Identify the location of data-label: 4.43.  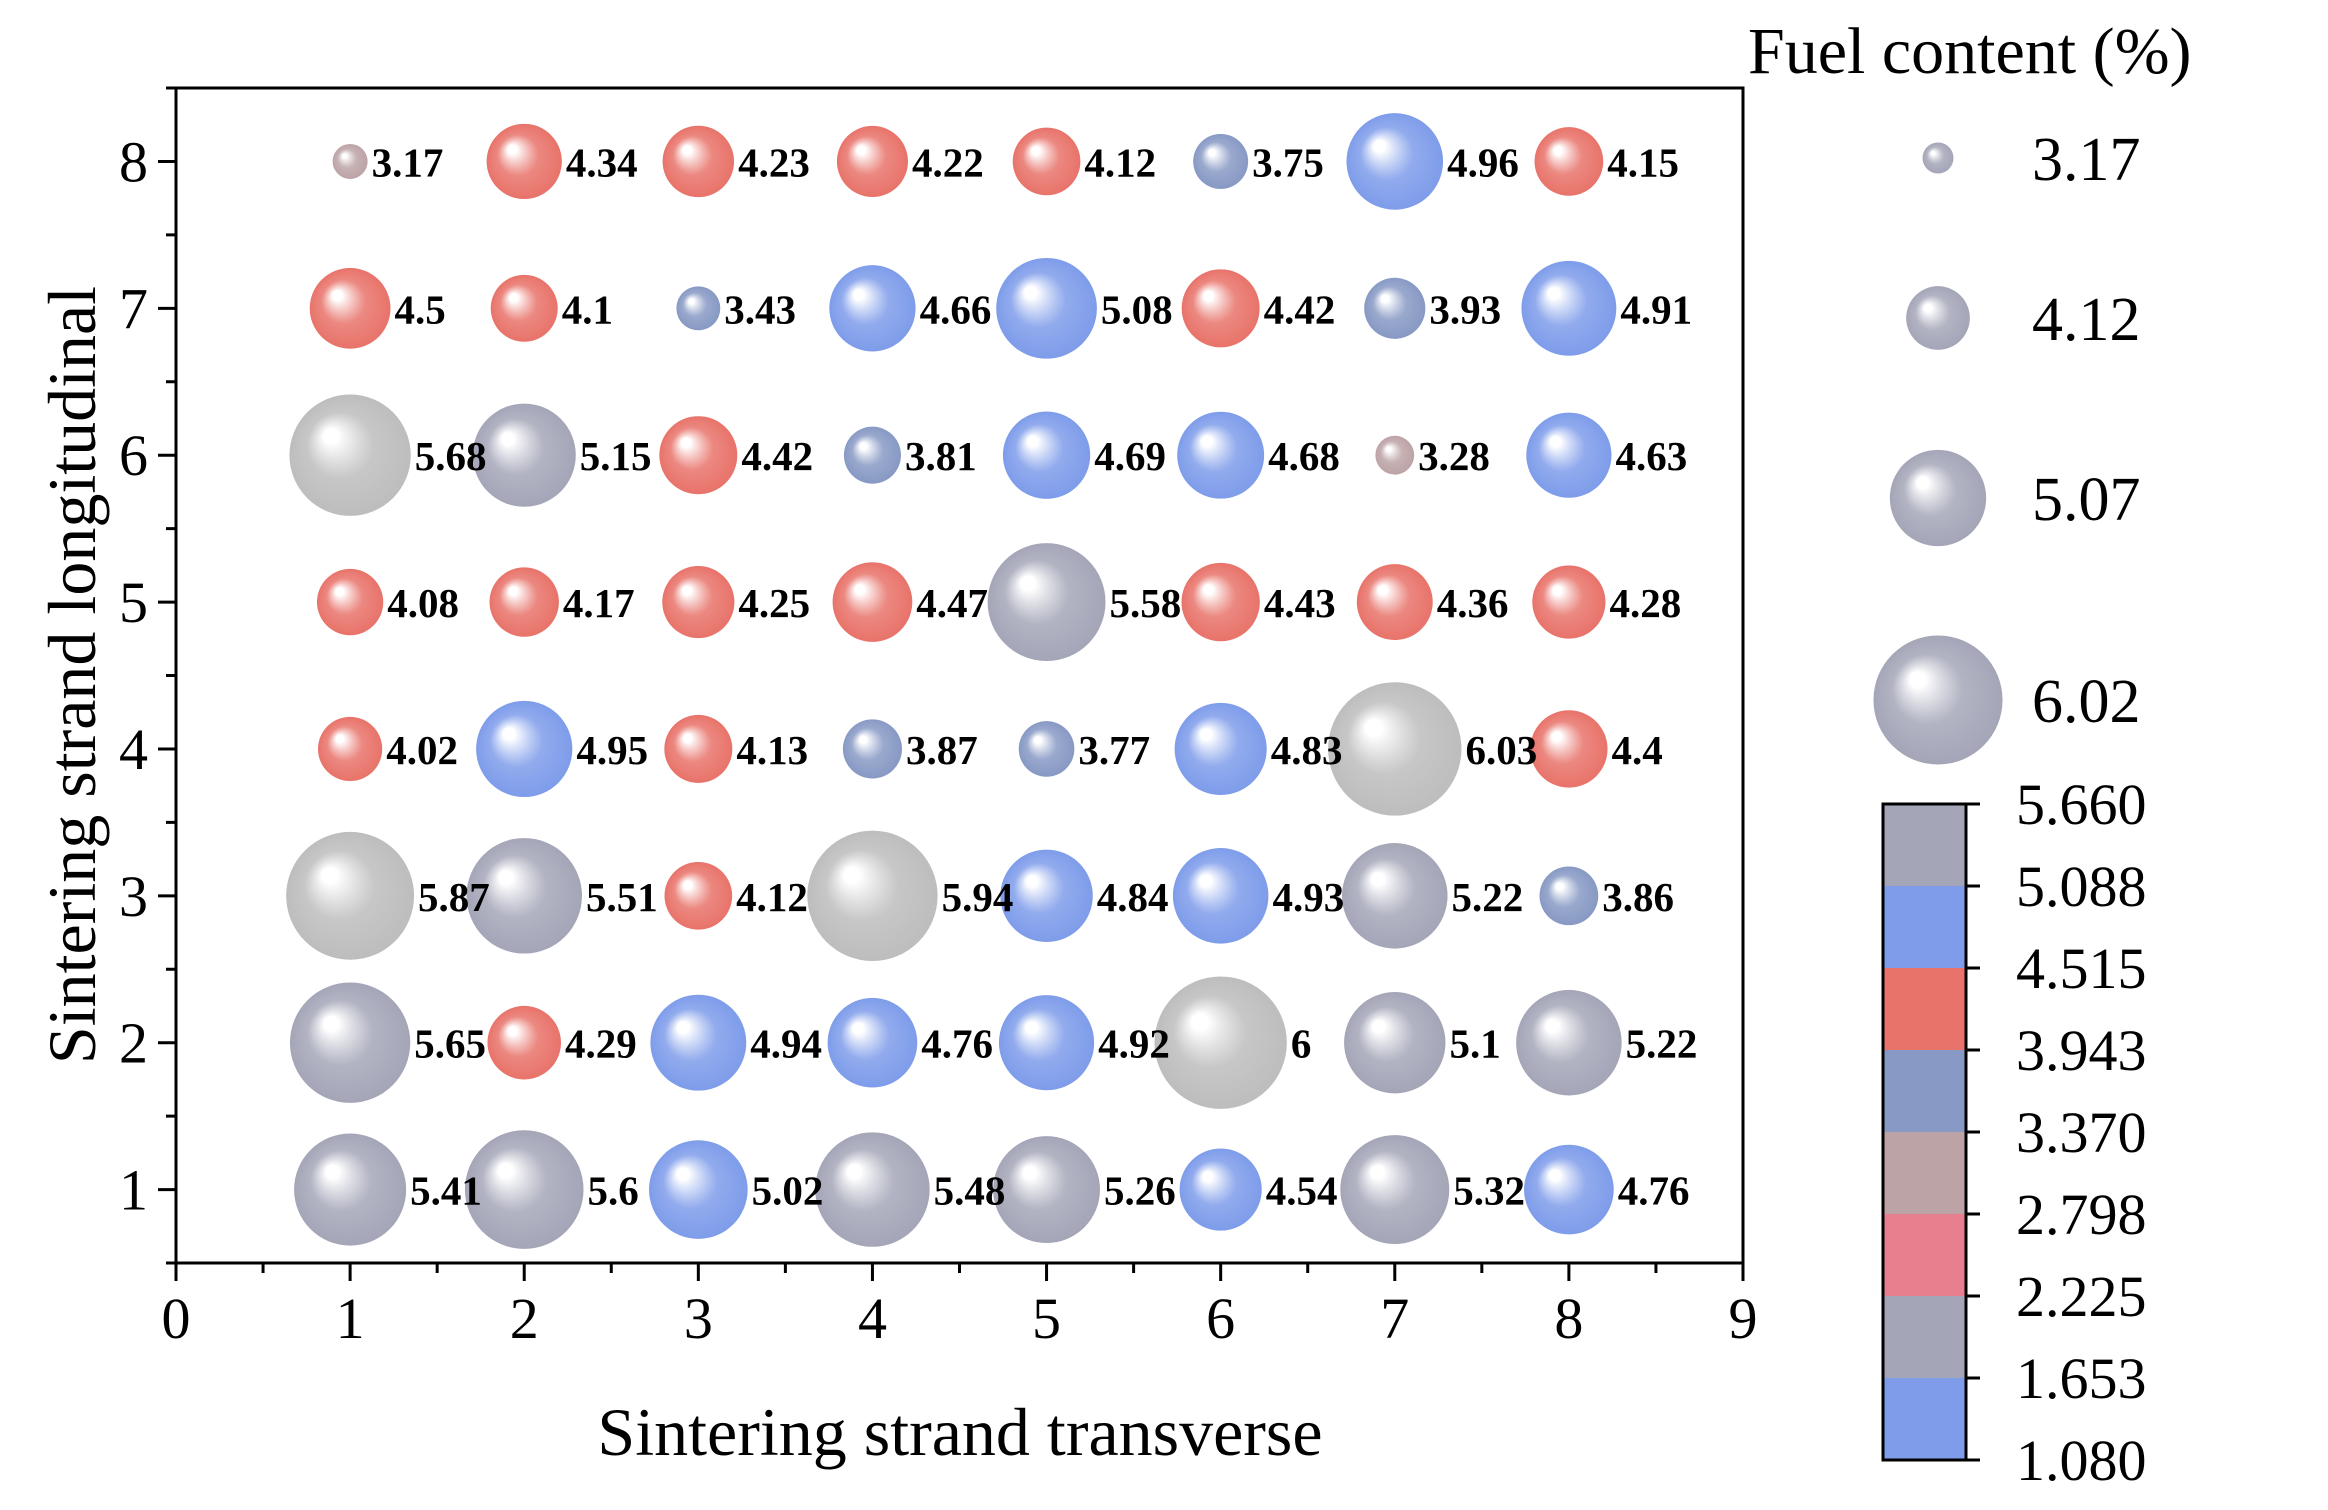
(1300, 603).